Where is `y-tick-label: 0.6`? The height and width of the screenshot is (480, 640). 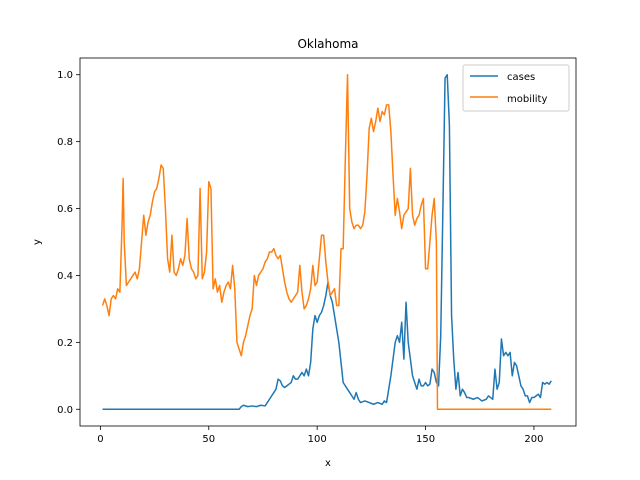
y-tick-label: 0.6 is located at coordinates (65, 209).